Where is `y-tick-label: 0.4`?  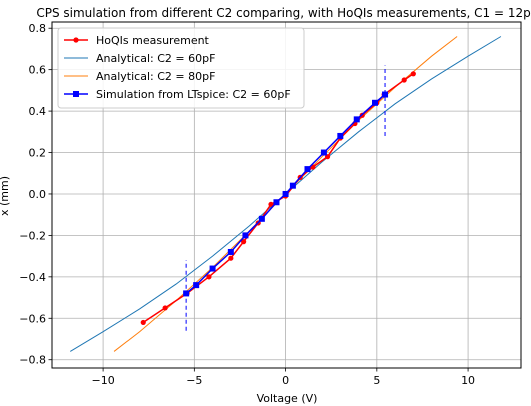 y-tick-label: 0.4 is located at coordinates (38, 111).